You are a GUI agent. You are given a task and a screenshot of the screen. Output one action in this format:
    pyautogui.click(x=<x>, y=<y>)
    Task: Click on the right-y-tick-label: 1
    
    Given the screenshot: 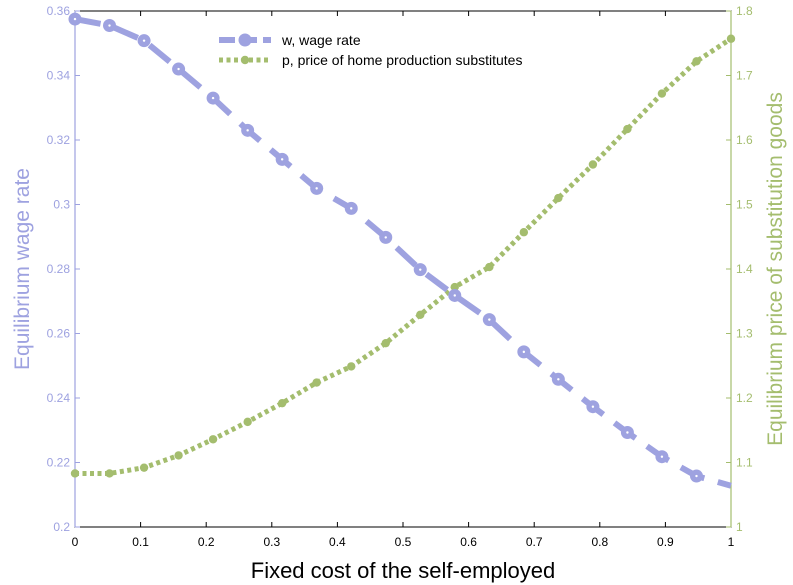 What is the action you would take?
    pyautogui.click(x=739, y=527)
    